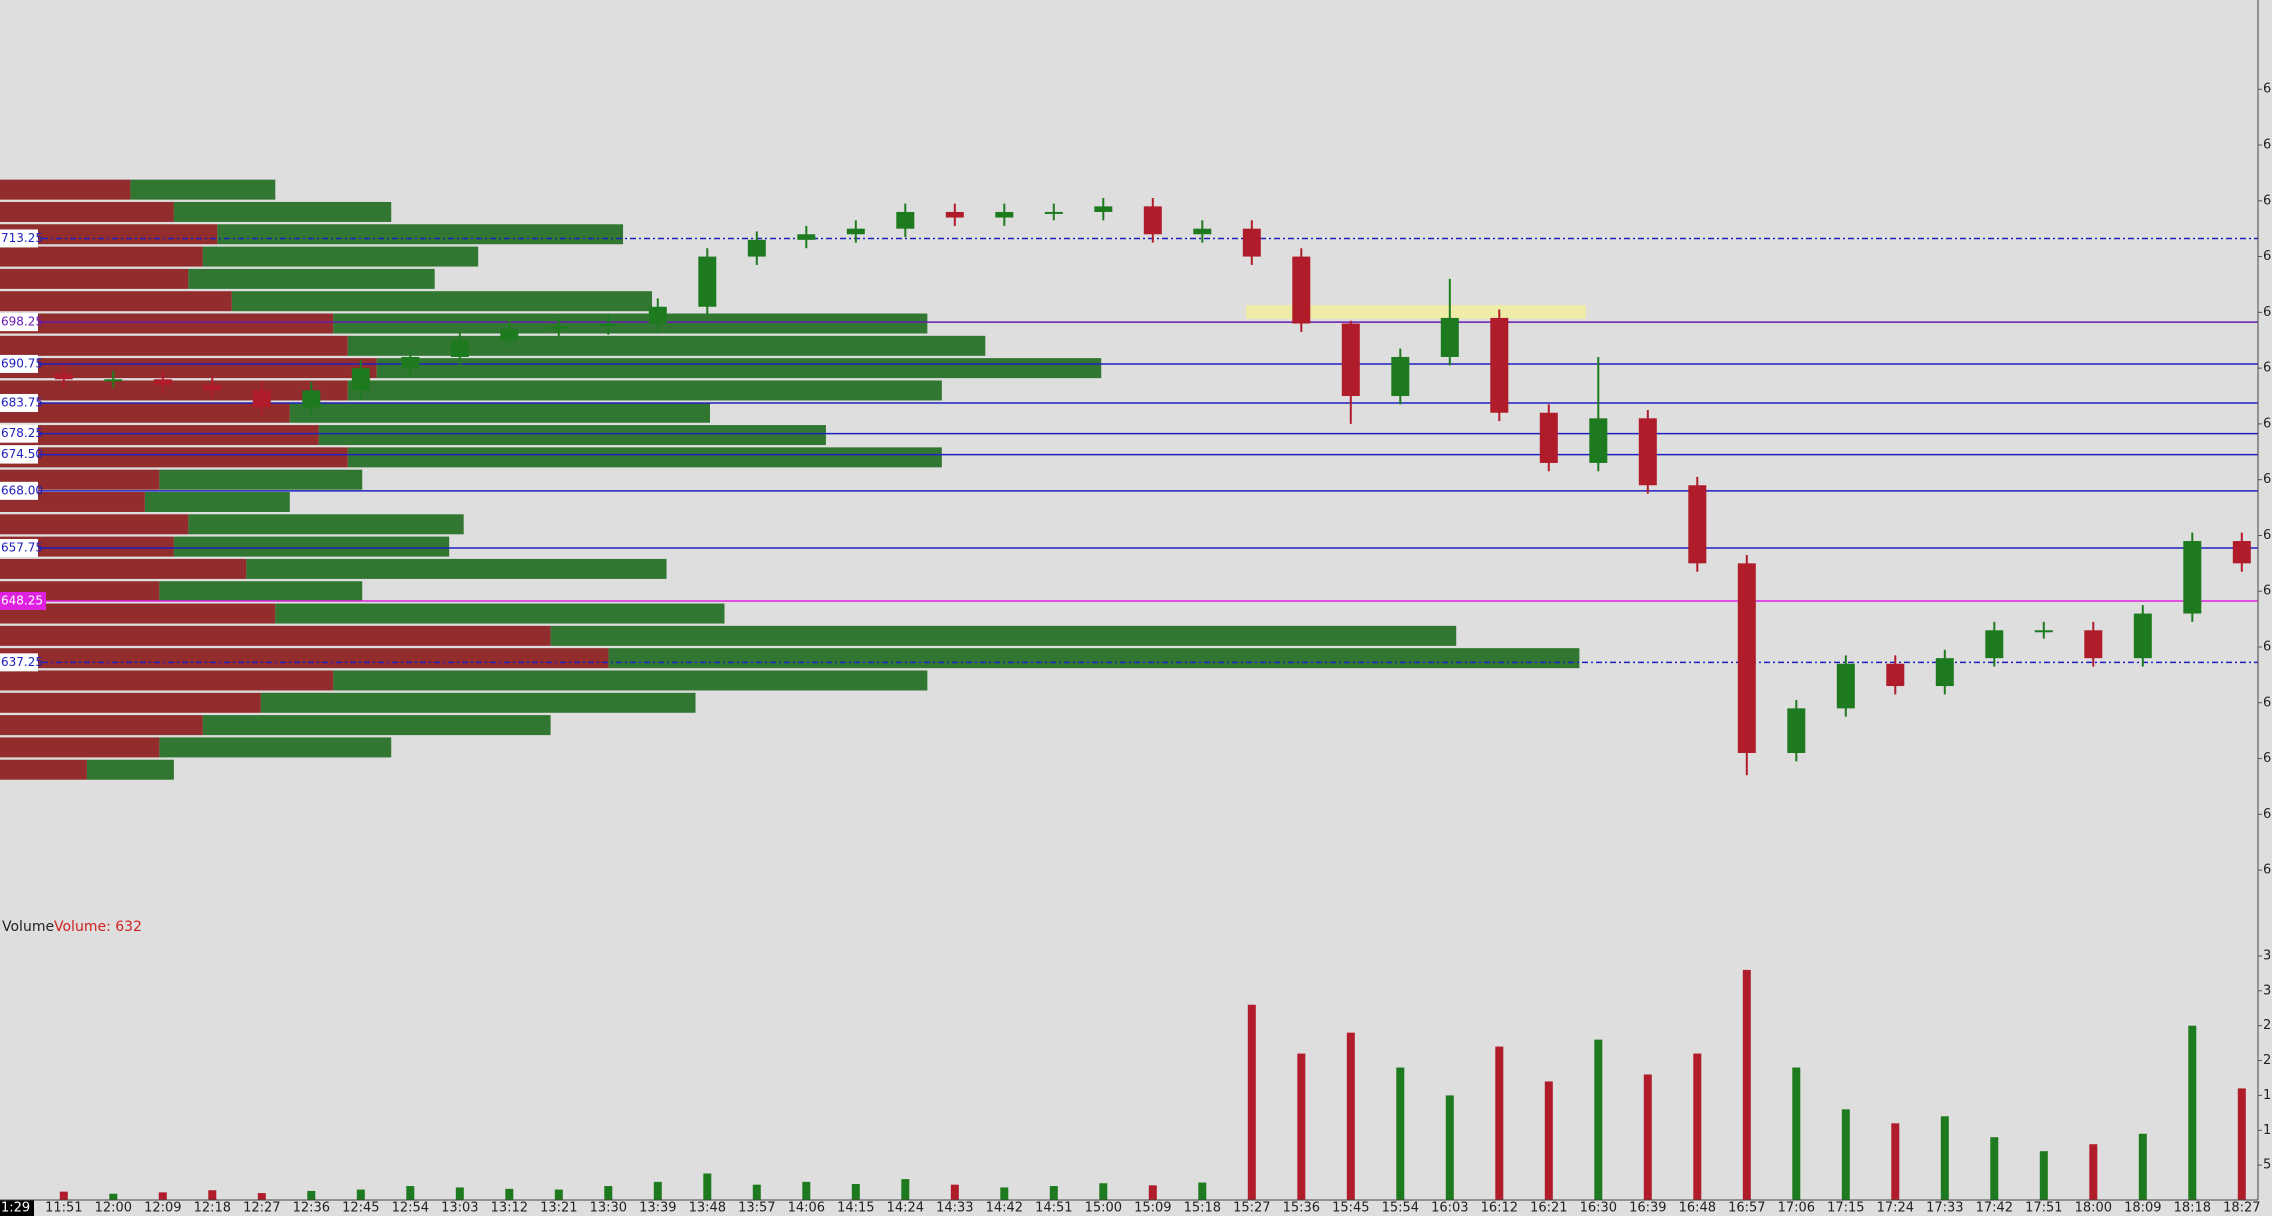  What do you see at coordinates (1944, 1208) in the screenshot?
I see `x-tick-label: 17:33` at bounding box center [1944, 1208].